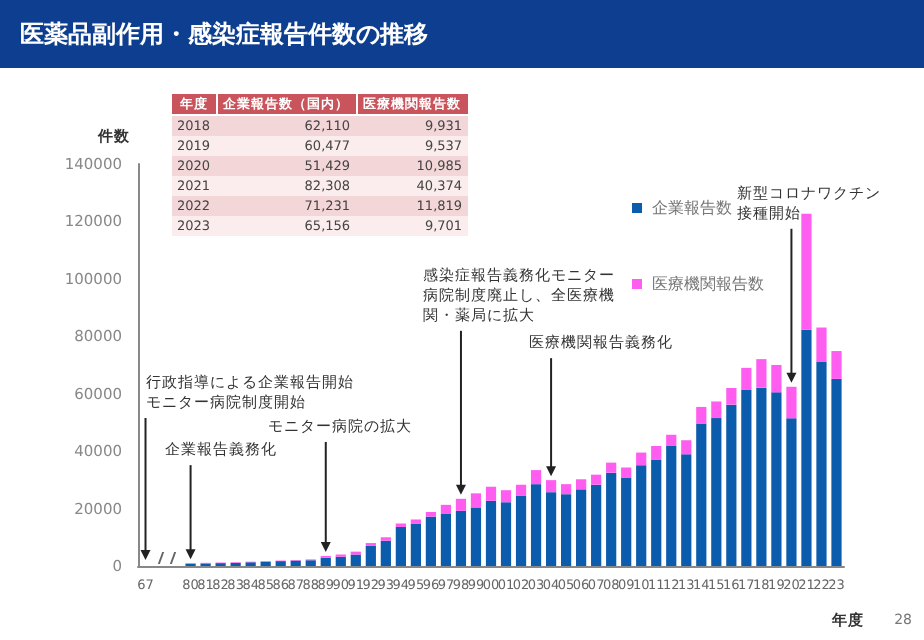  What do you see at coordinates (708, 284) in the screenshot?
I see `legend-label: 医療機関報告数` at bounding box center [708, 284].